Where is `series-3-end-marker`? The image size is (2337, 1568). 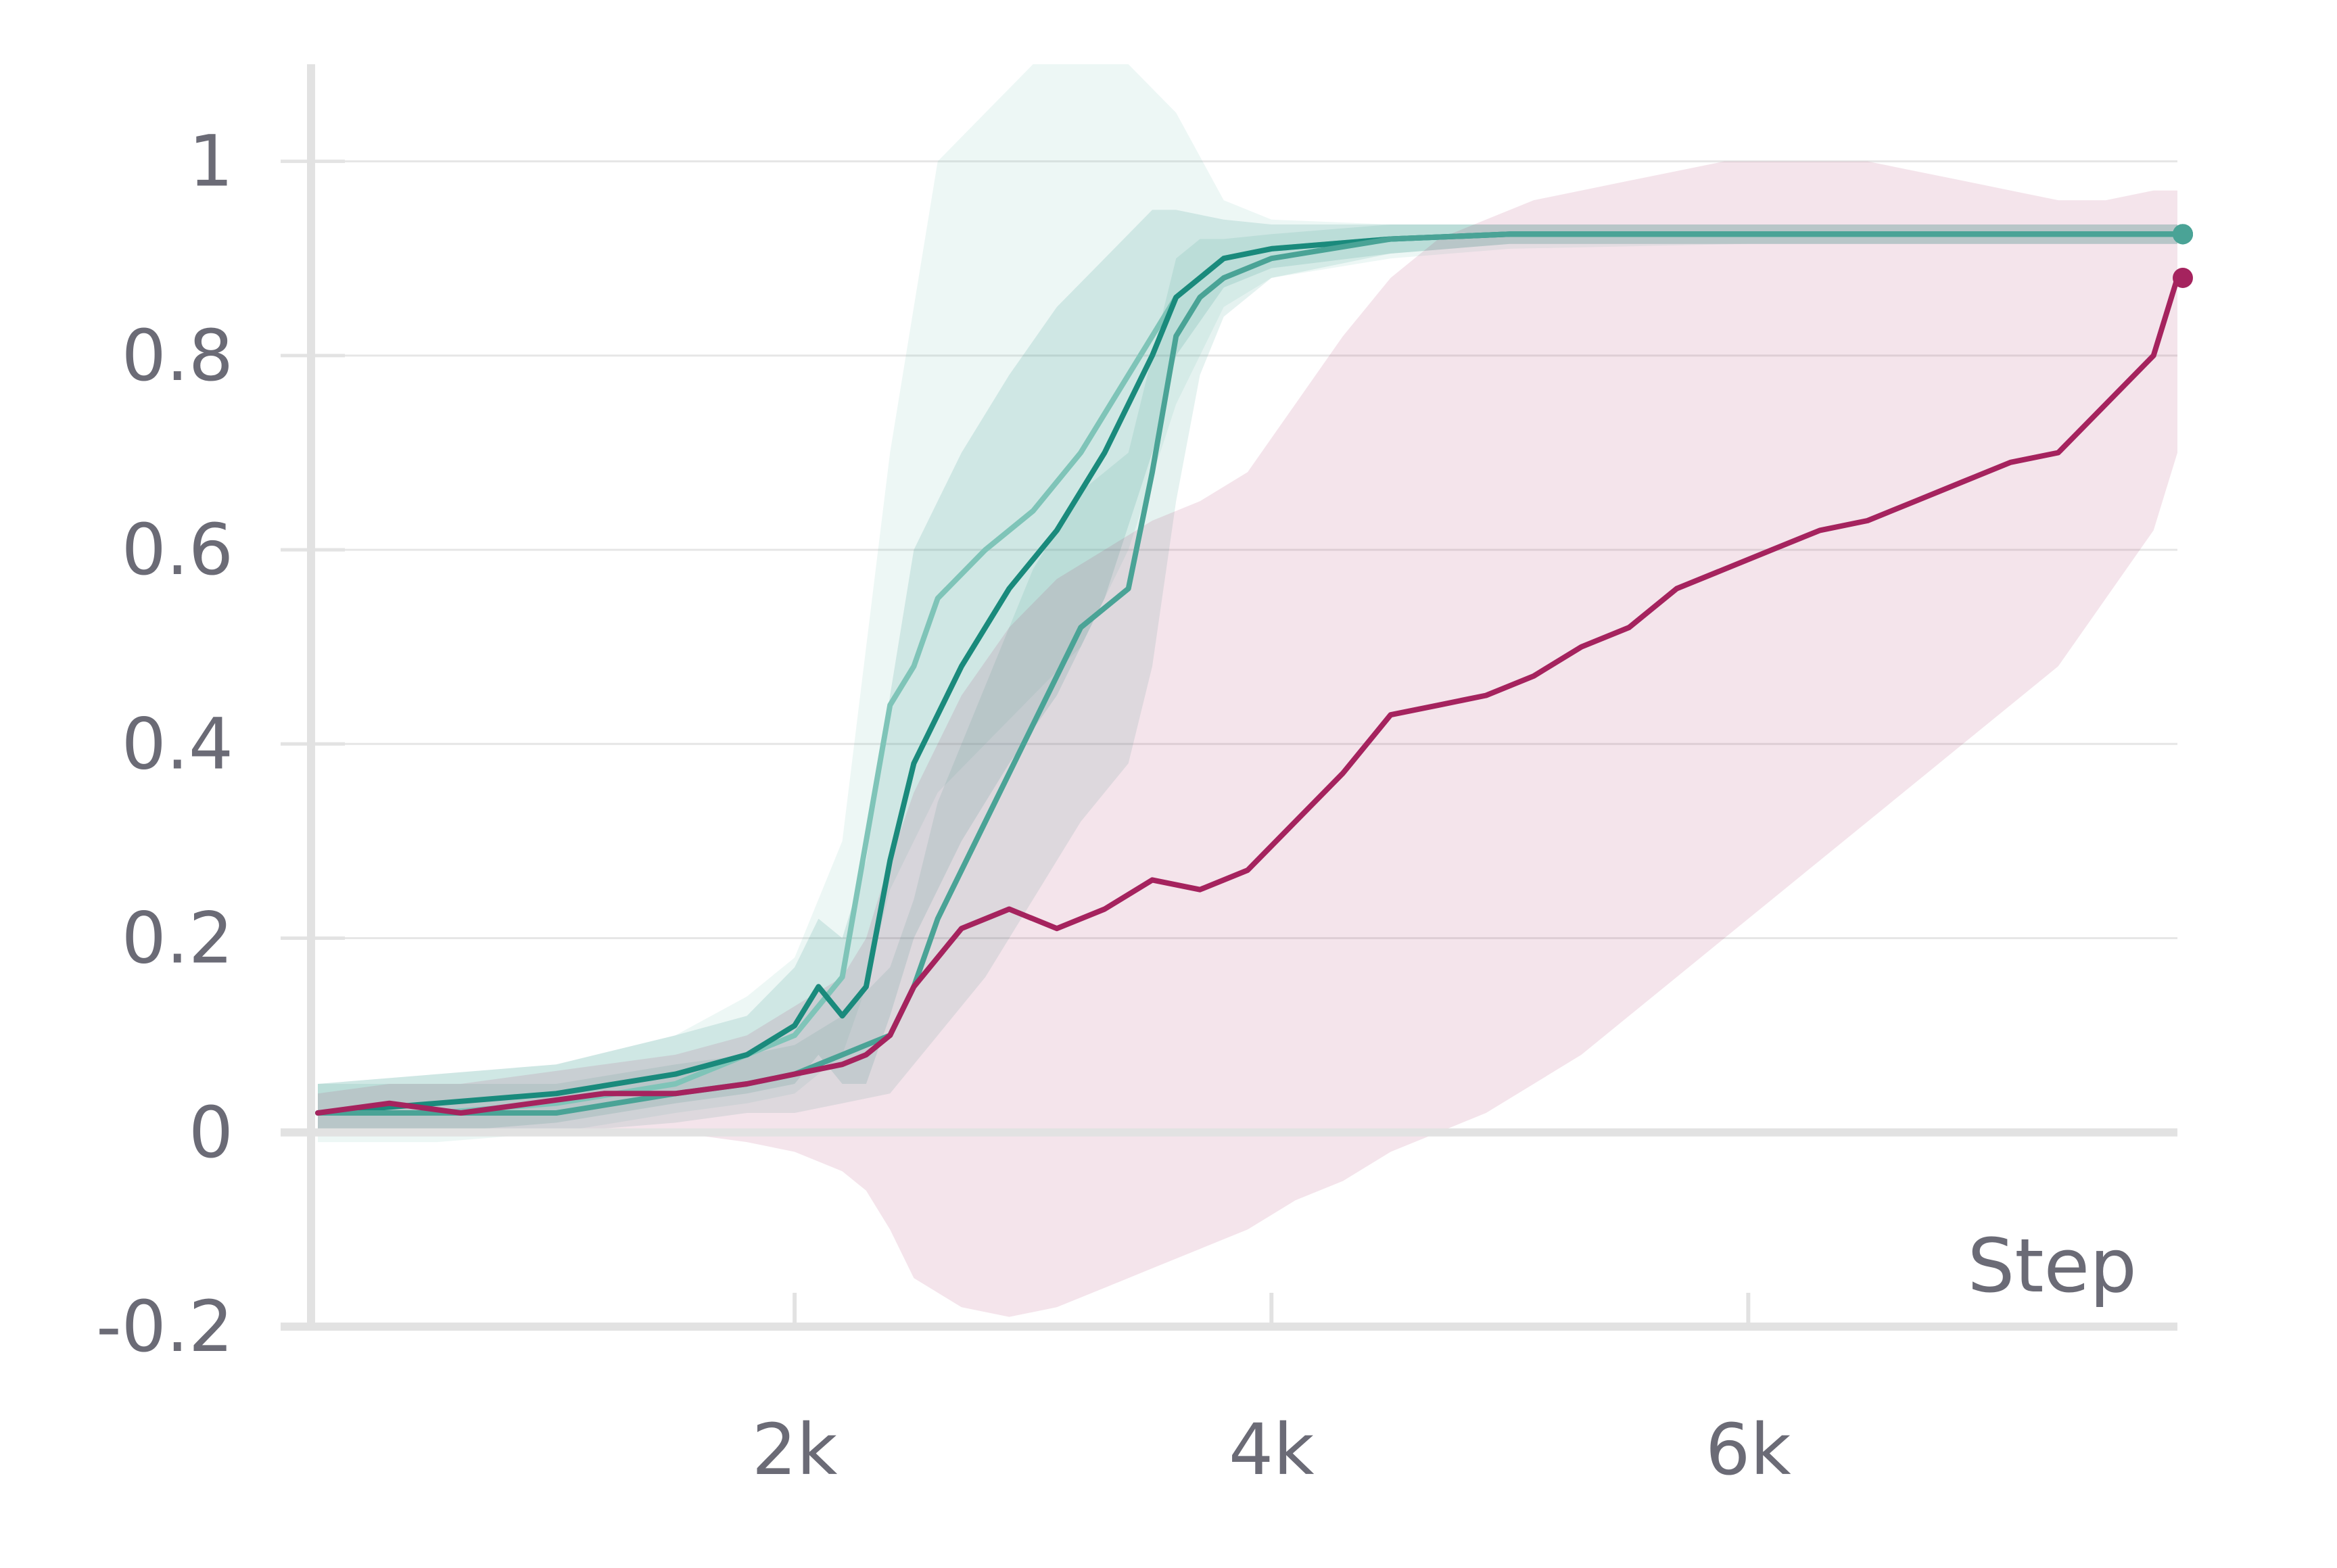 series-3-end-marker is located at coordinates (2183, 278).